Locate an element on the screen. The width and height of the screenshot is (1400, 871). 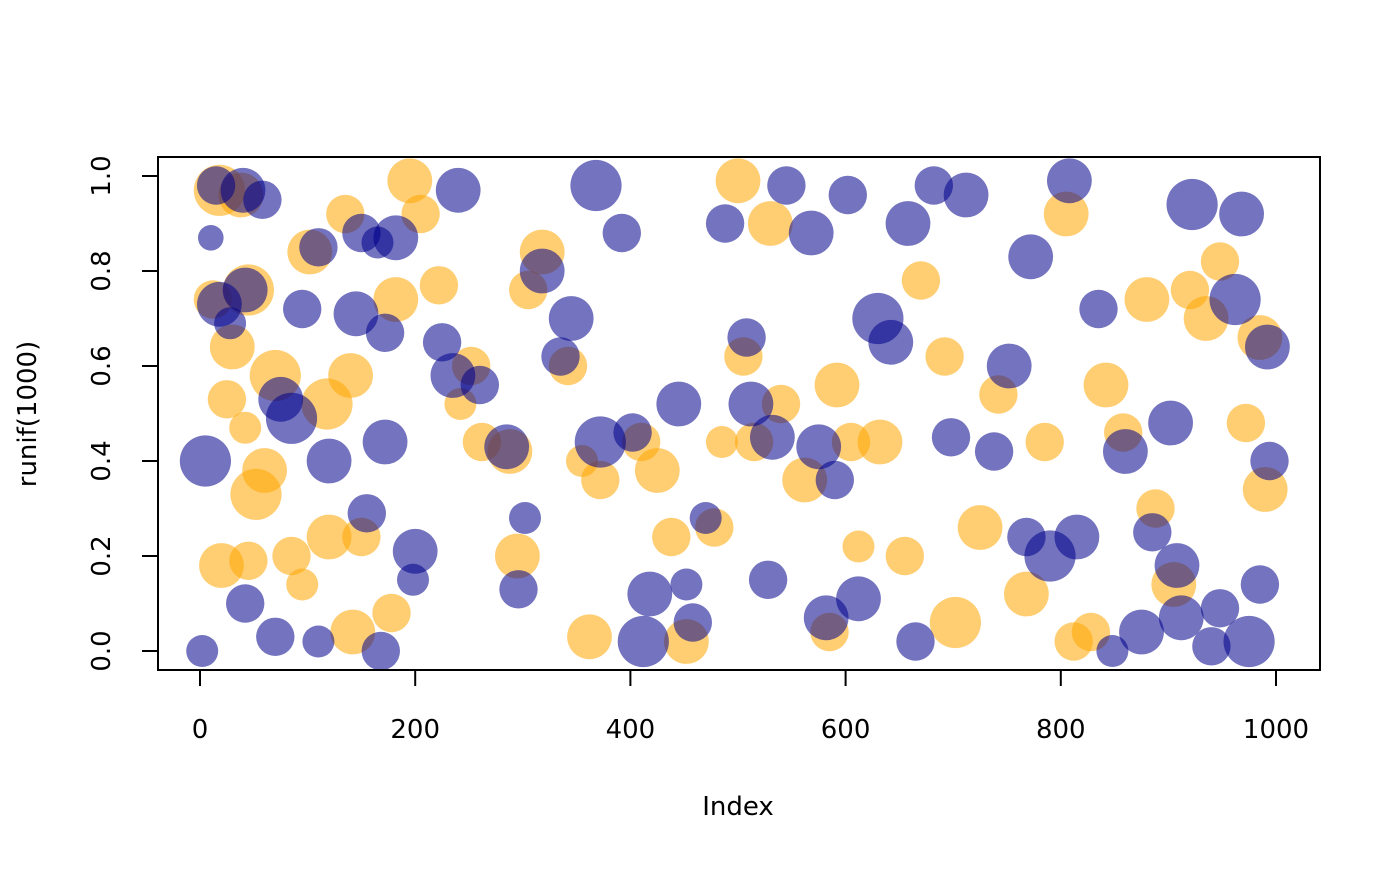
x-axis-title: Index is located at coordinates (738, 807).